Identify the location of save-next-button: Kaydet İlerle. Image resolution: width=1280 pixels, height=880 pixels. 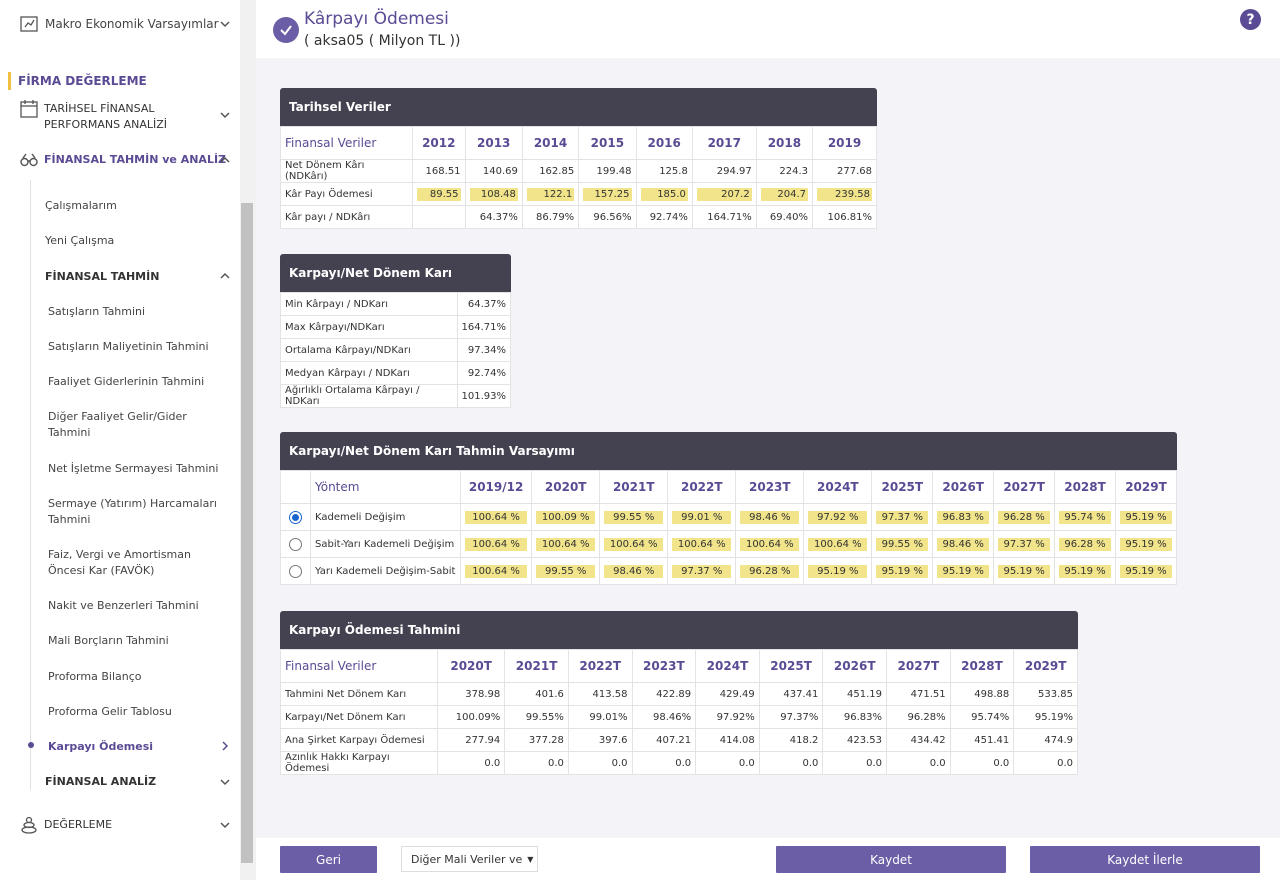
(1145, 859).